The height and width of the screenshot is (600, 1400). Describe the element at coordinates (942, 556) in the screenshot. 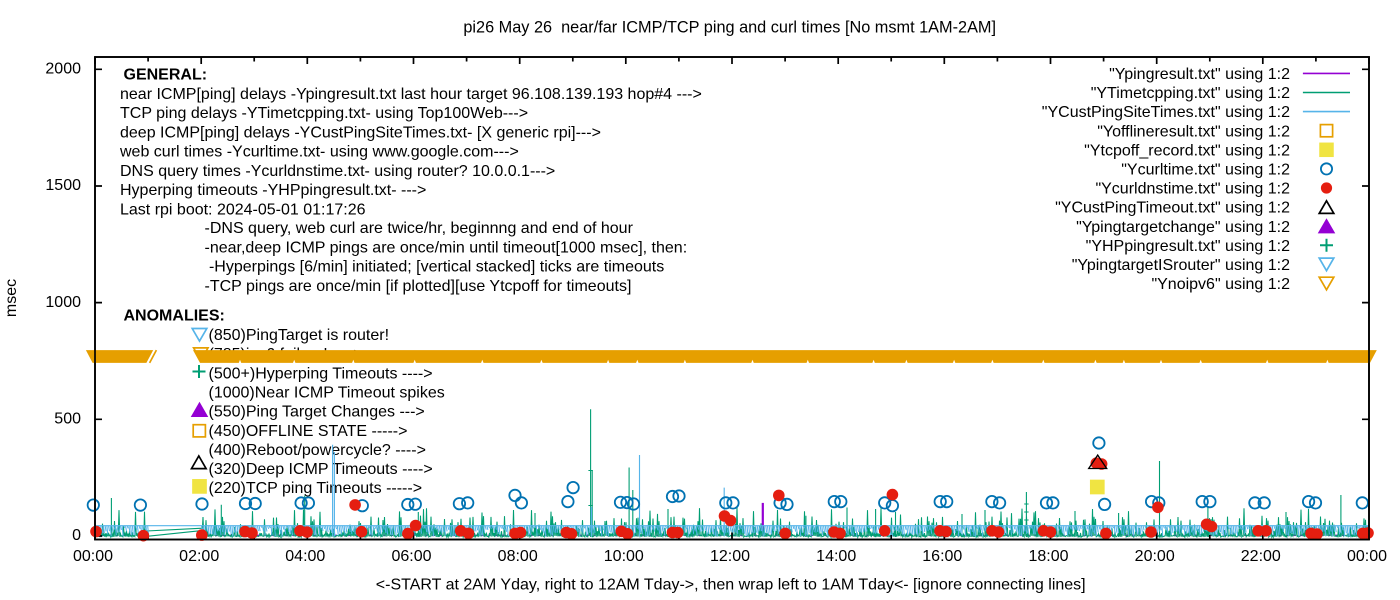

I see `svg-text: 16:00` at that location.